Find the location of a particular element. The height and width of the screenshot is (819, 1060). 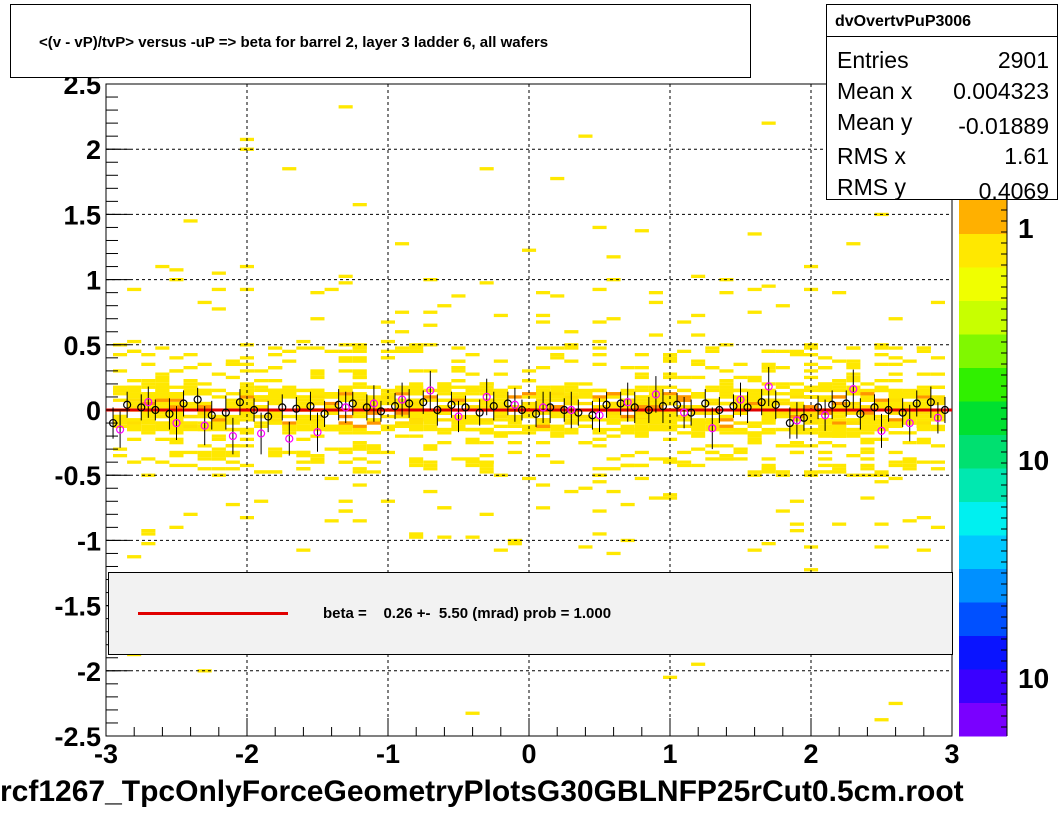

stats-value: 1.61 is located at coordinates (1026, 156).